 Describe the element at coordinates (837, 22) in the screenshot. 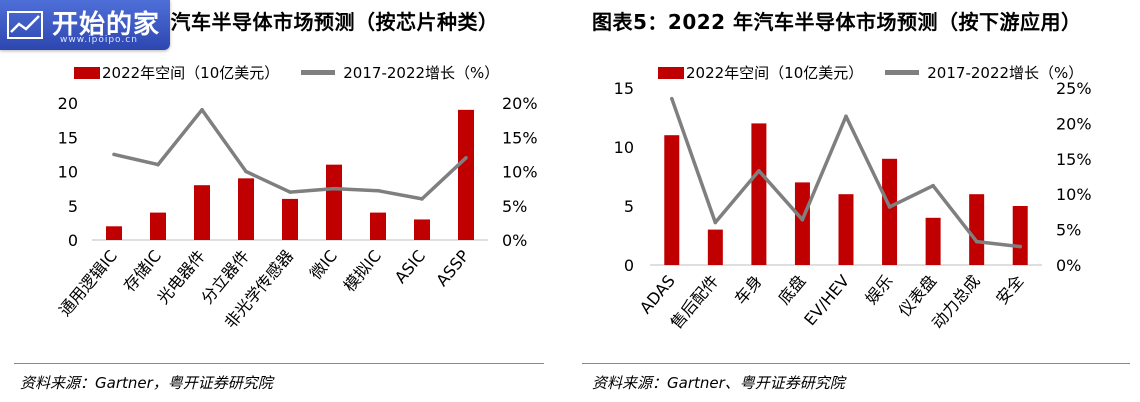

I see `chart-title: 图表5：2022 年汽车半导体市场预测（按下游应用）` at that location.